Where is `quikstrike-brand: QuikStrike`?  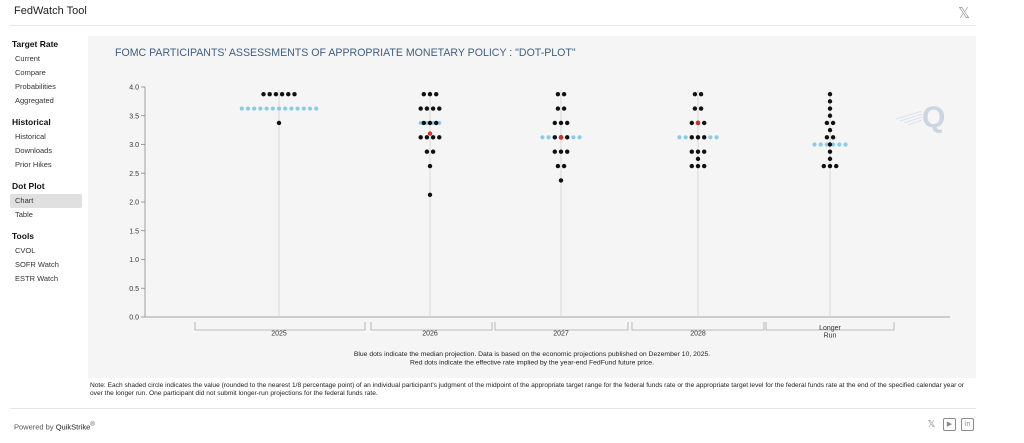
quikstrike-brand: QuikStrike is located at coordinates (73, 427).